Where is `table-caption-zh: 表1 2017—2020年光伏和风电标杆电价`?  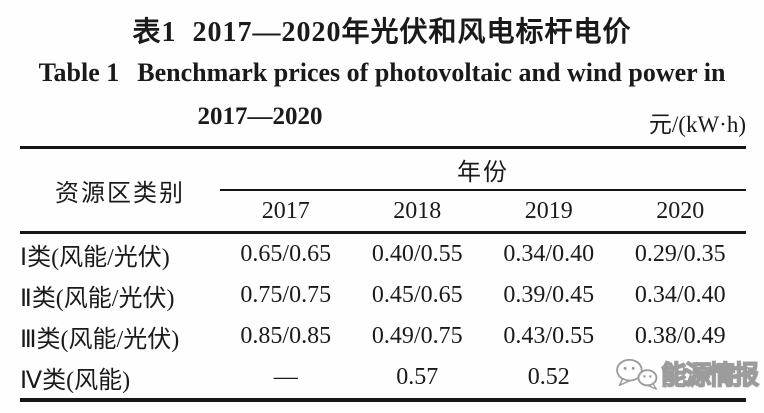 table-caption-zh: 表1 2017—2020年光伏和风电标杆电价 is located at coordinates (382, 30).